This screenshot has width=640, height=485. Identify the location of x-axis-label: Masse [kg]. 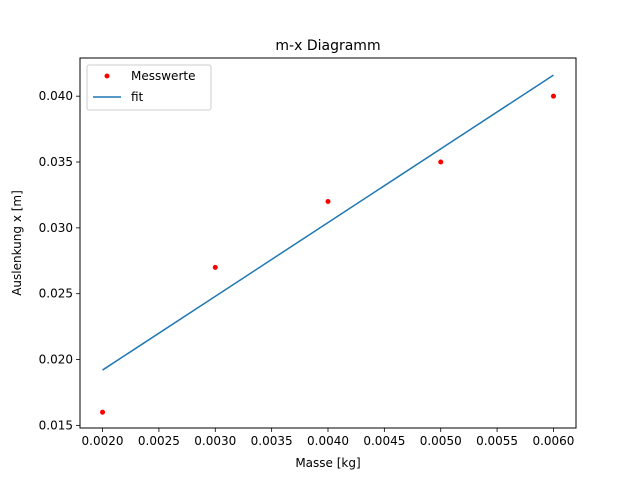
(327, 463).